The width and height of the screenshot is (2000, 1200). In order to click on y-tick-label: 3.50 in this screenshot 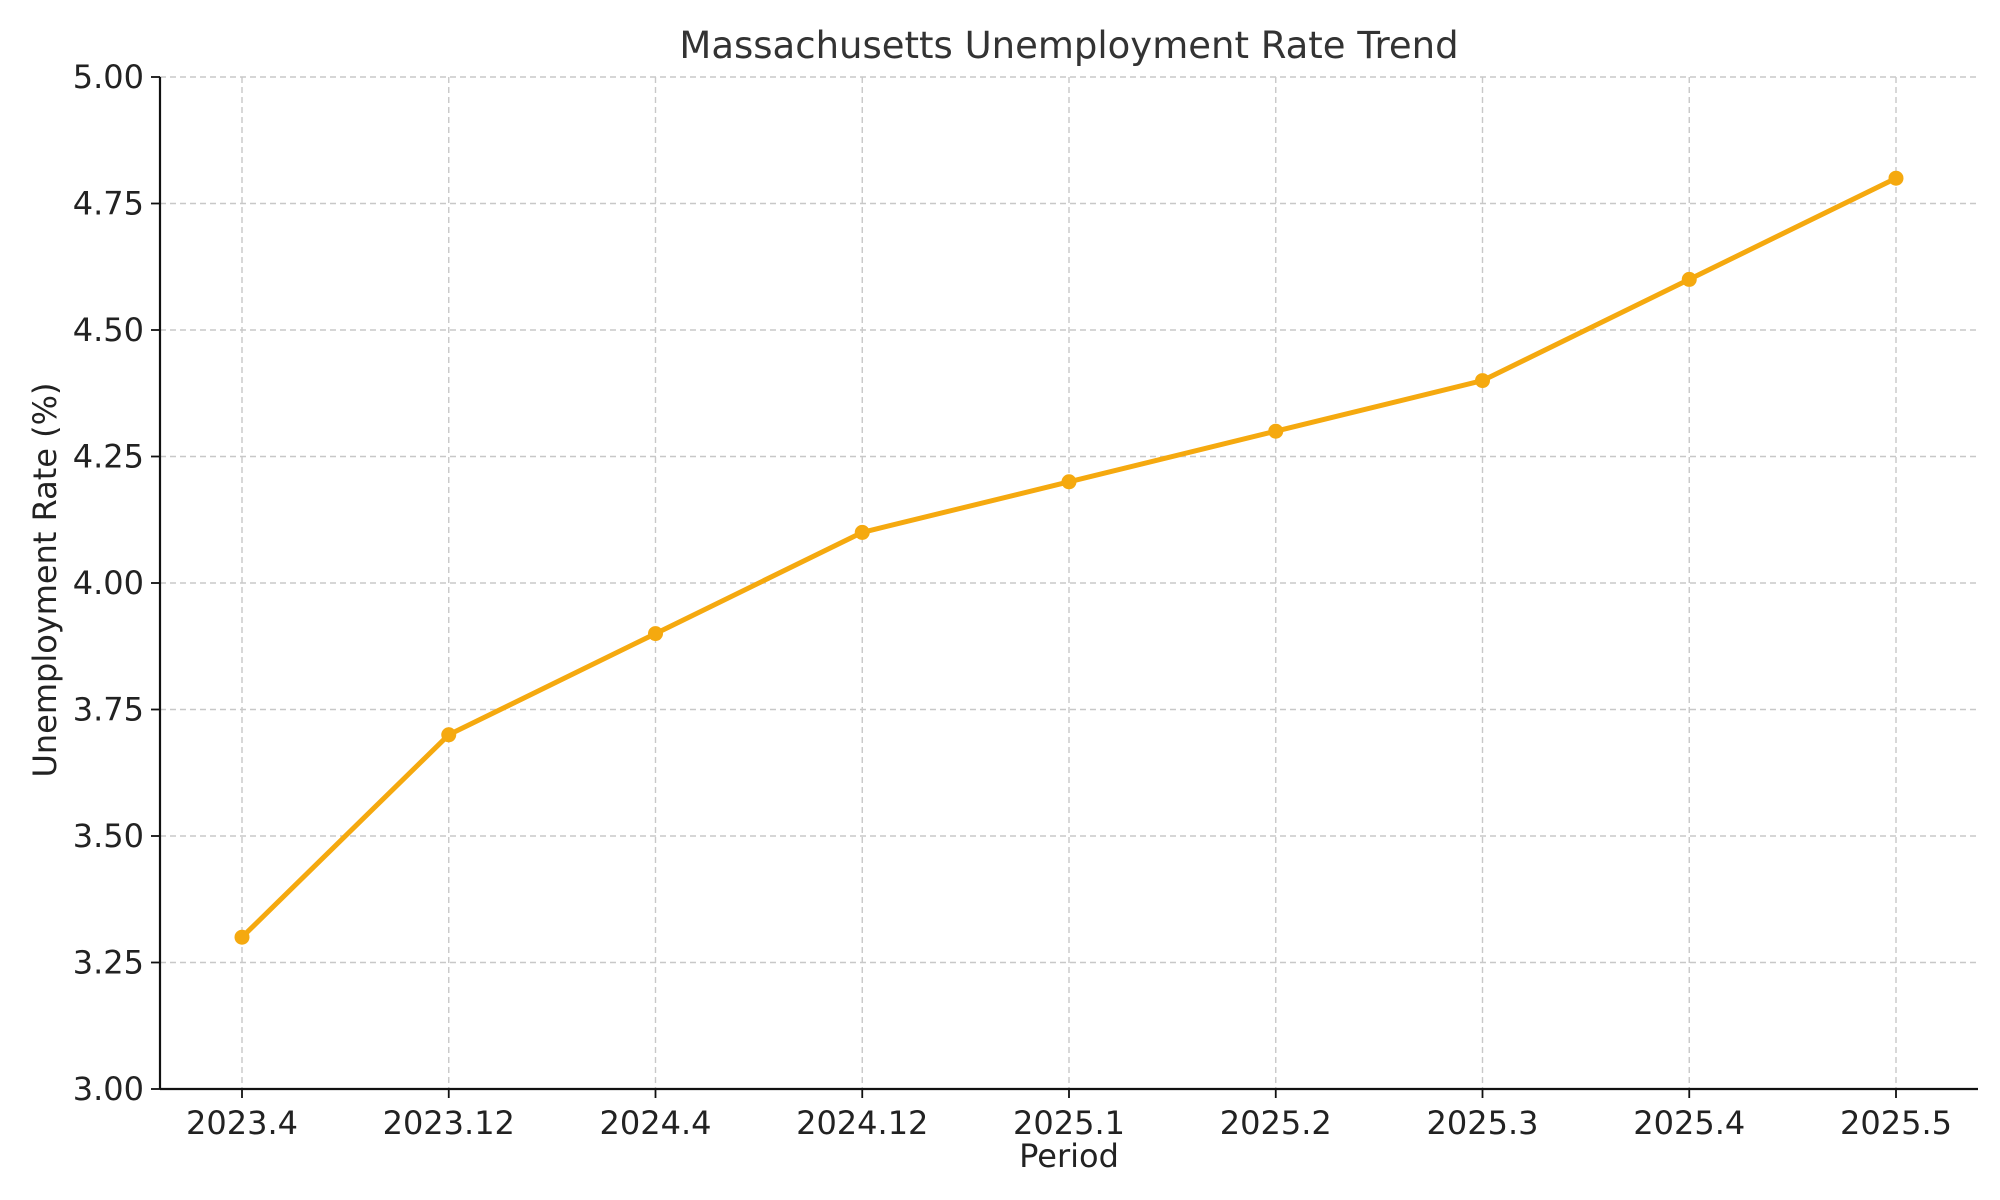, I will do `click(108, 836)`.